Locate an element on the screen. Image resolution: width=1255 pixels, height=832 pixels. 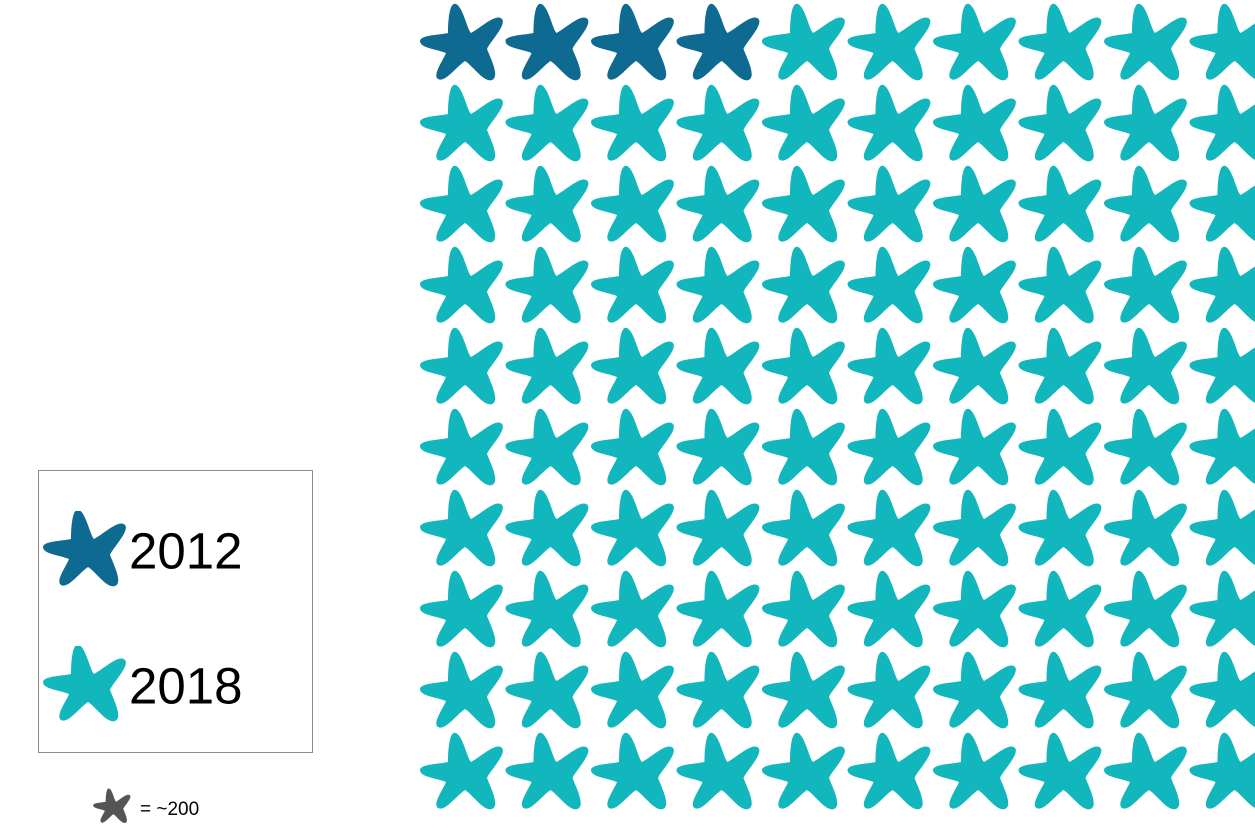
legend-label-2012: 2012 is located at coordinates (186, 551).